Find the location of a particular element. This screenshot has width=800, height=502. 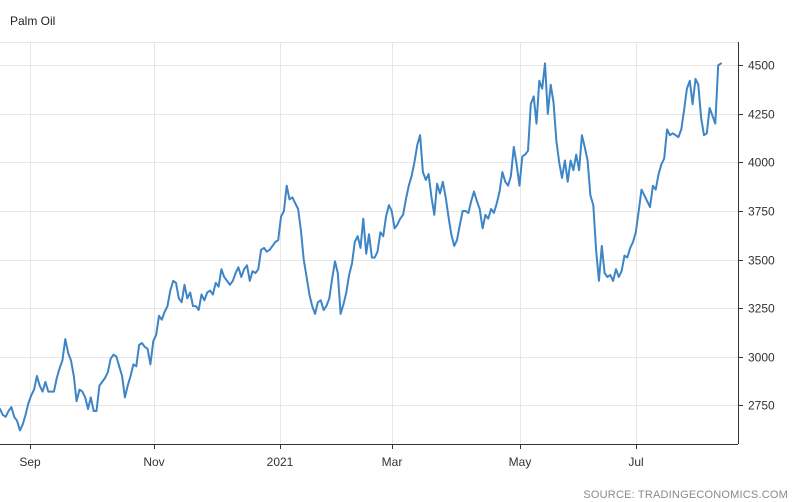

x-tick-label: Jul is located at coordinates (635, 462).